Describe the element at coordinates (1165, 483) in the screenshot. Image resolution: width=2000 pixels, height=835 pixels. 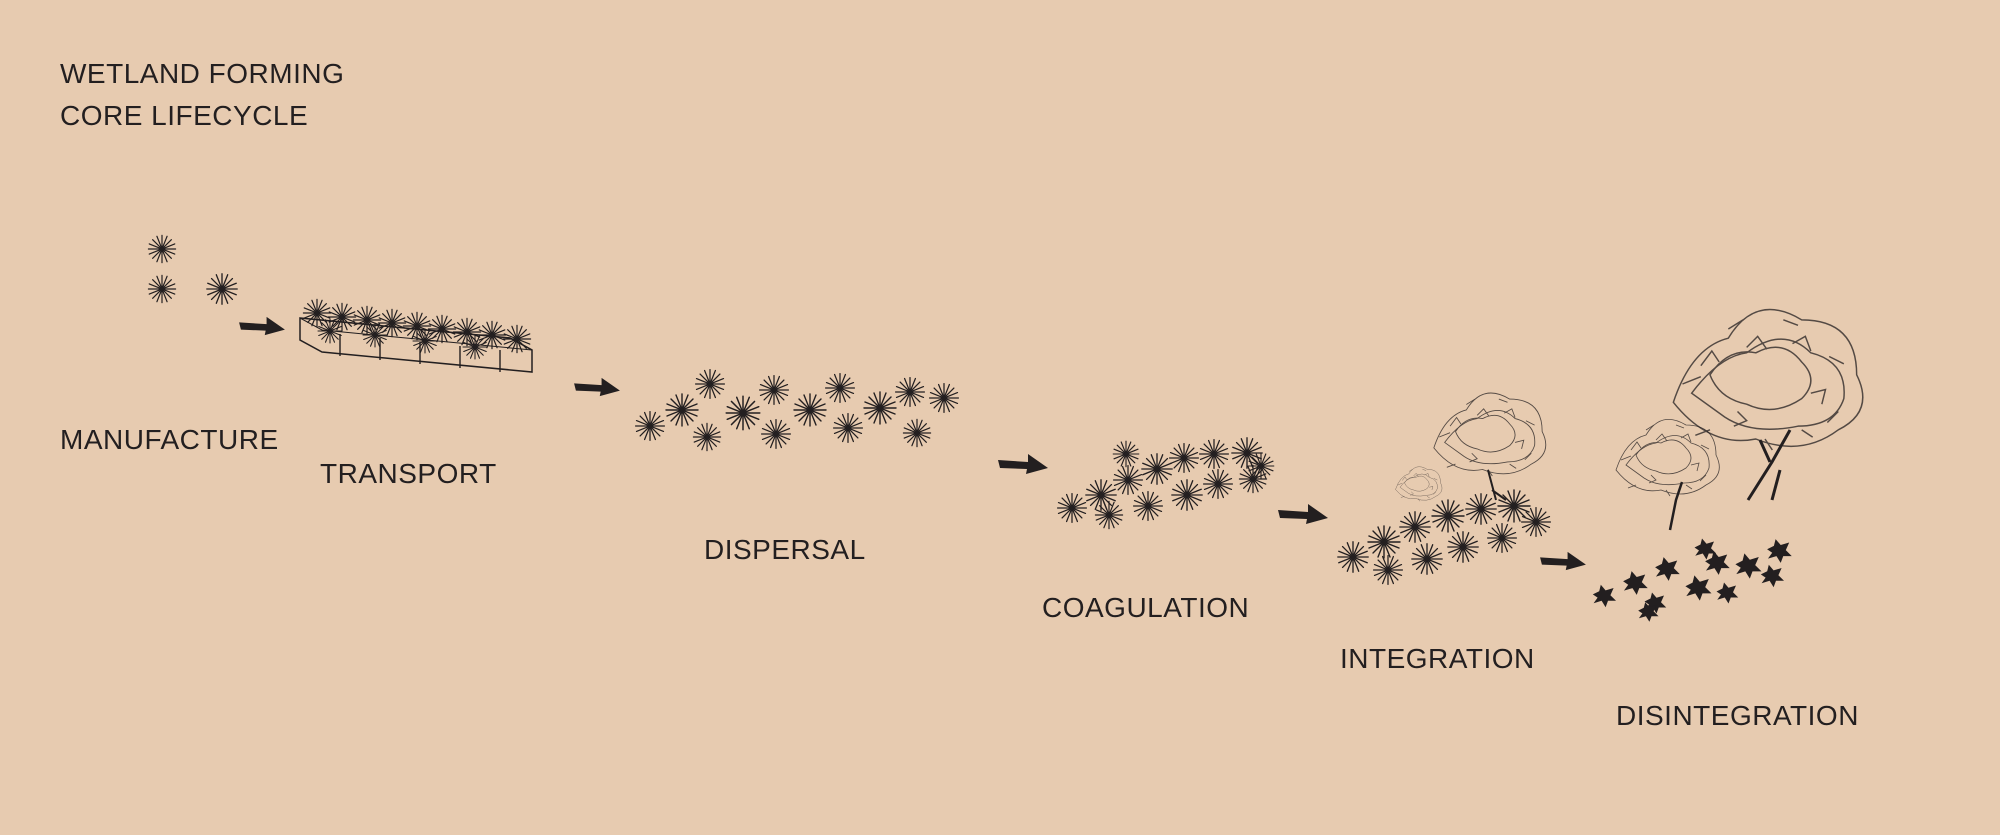
I see `coagulation-mat-illustration` at that location.